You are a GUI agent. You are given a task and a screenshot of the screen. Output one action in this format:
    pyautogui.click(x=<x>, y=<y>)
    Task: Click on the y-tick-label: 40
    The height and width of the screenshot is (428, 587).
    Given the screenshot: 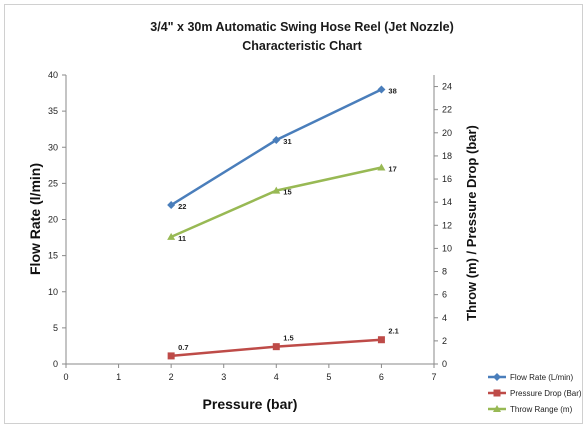 What is the action you would take?
    pyautogui.click(x=53, y=75)
    